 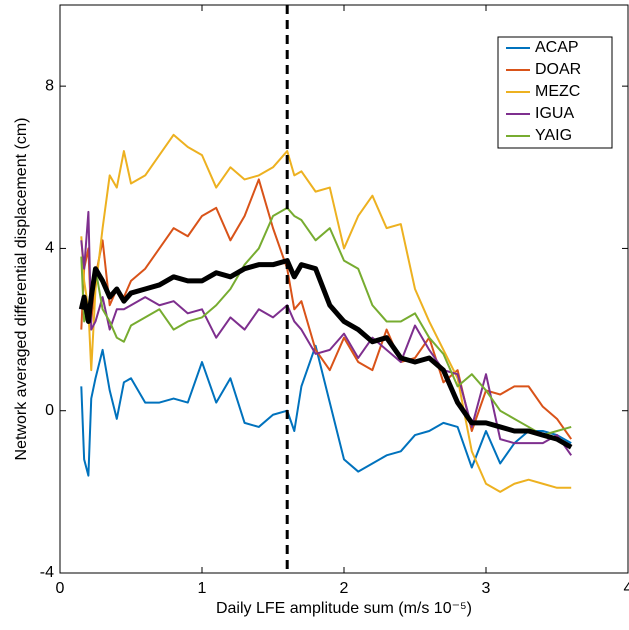 What do you see at coordinates (558, 69) in the screenshot?
I see `legend-label: DOAR` at bounding box center [558, 69].